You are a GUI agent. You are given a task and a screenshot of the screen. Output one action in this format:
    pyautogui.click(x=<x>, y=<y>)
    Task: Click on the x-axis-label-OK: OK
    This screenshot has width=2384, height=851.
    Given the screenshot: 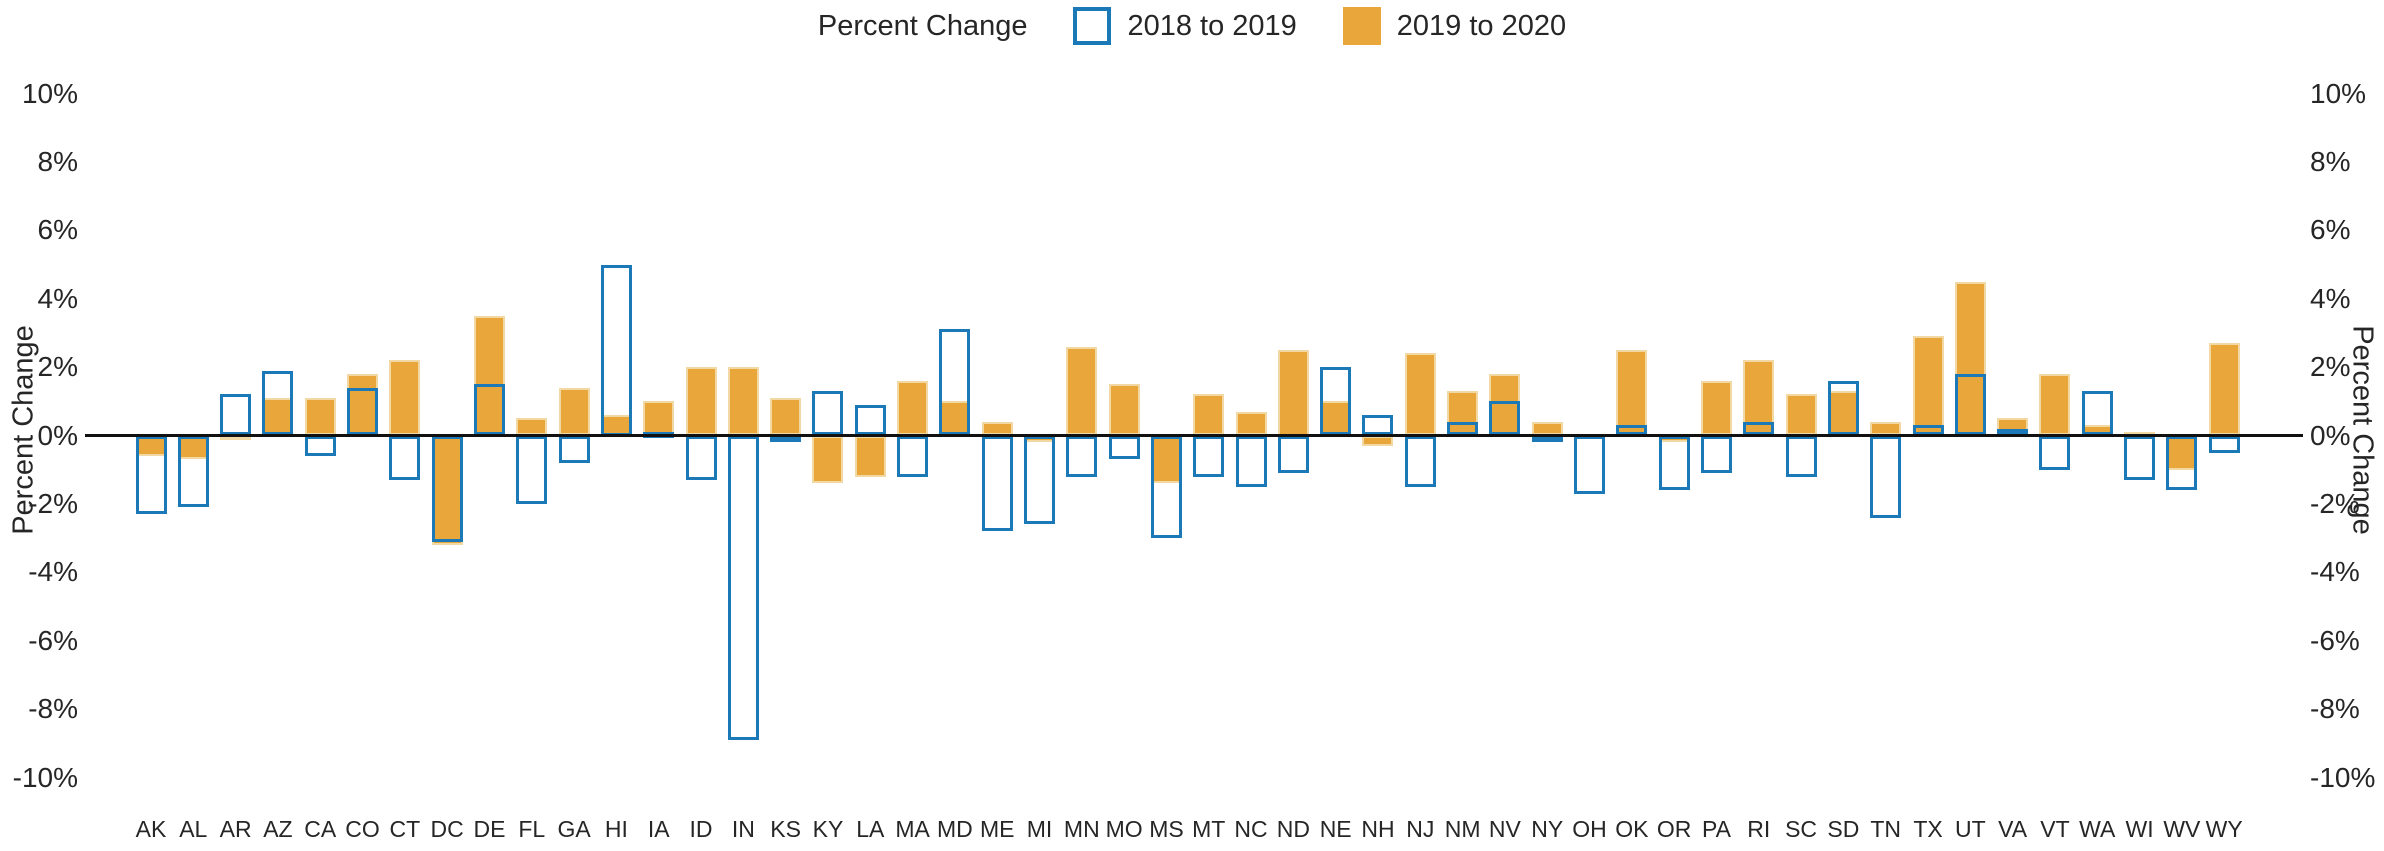 What is the action you would take?
    pyautogui.click(x=1632, y=829)
    